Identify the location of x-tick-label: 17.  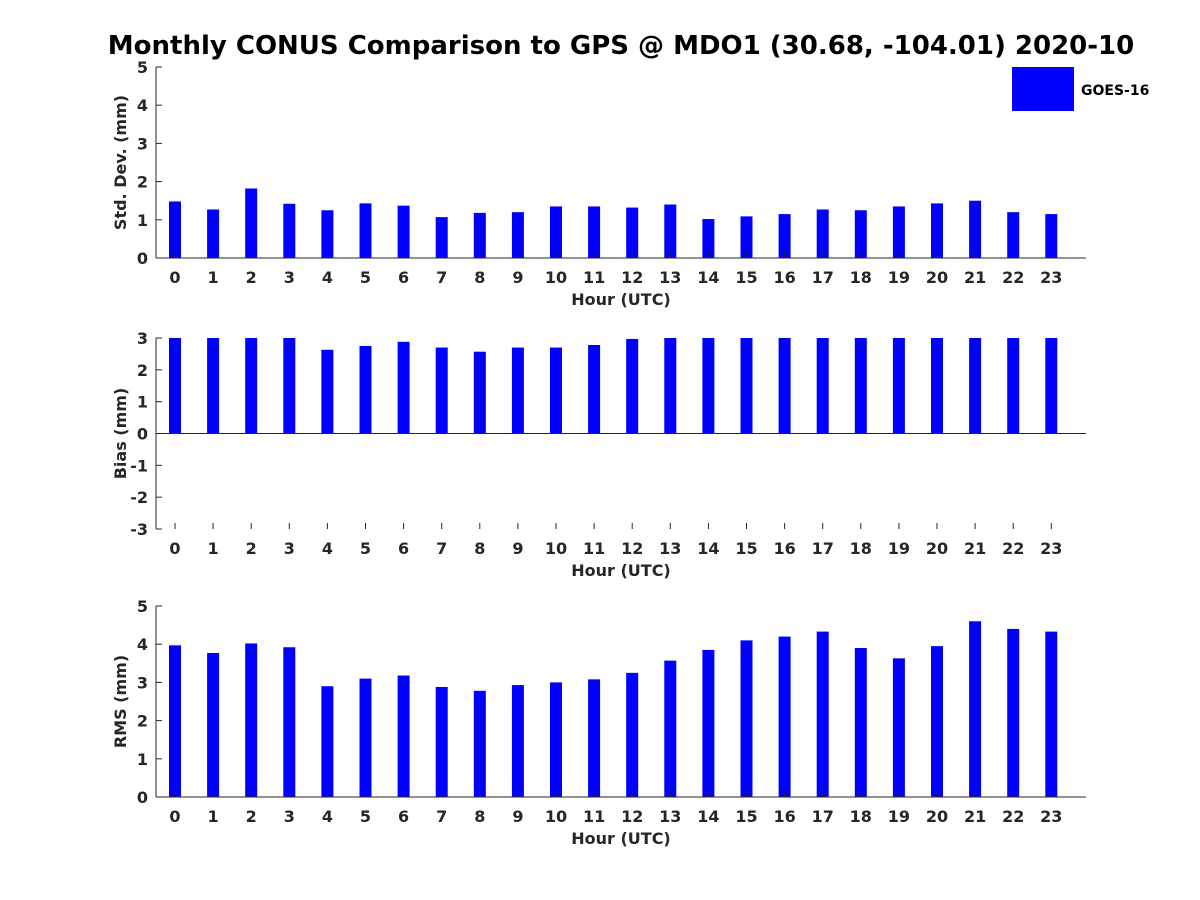
(823, 816).